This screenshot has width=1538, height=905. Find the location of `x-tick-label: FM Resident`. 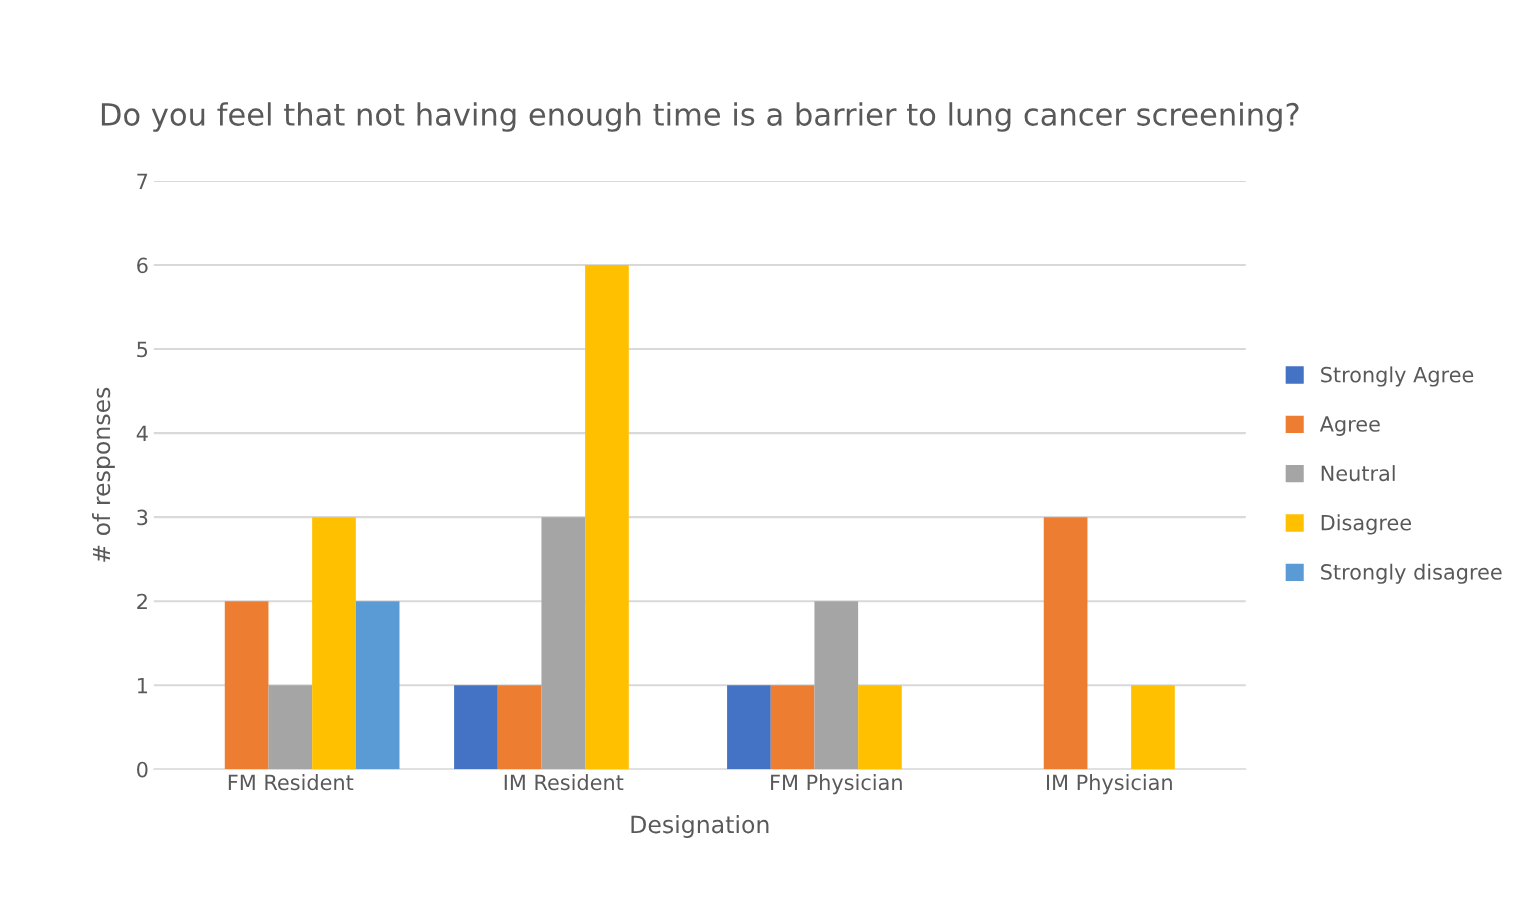

x-tick-label: FM Resident is located at coordinates (291, 782).